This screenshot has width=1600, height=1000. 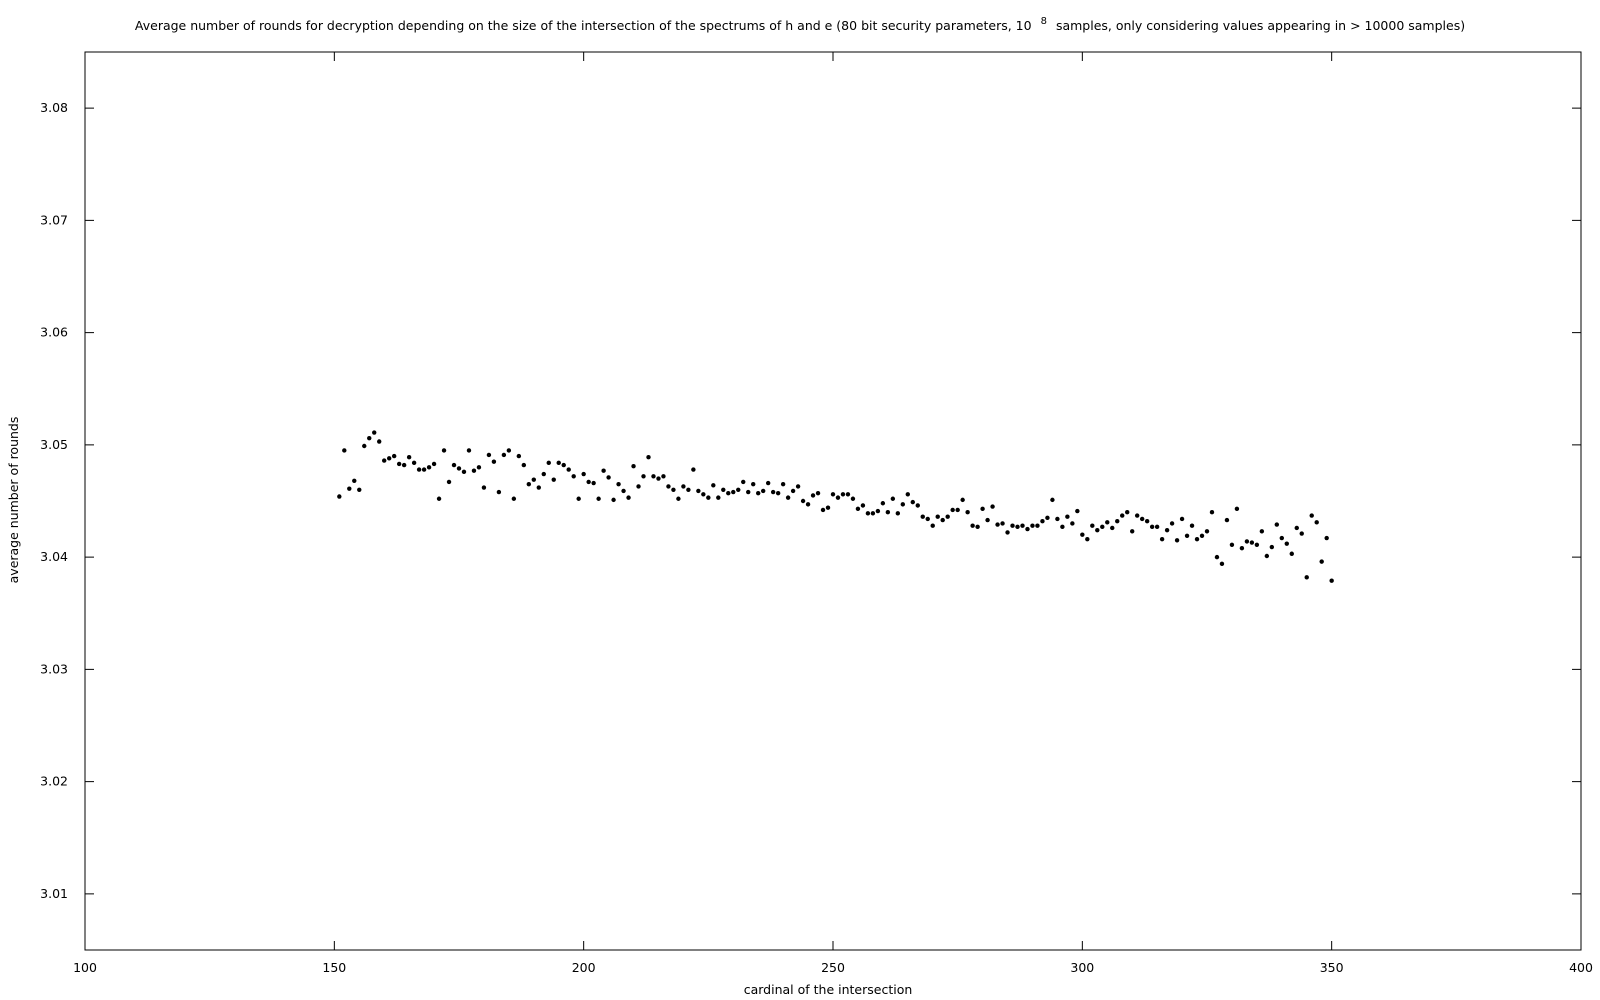 I want to click on y-tick-label: 3.04, so click(x=54, y=556).